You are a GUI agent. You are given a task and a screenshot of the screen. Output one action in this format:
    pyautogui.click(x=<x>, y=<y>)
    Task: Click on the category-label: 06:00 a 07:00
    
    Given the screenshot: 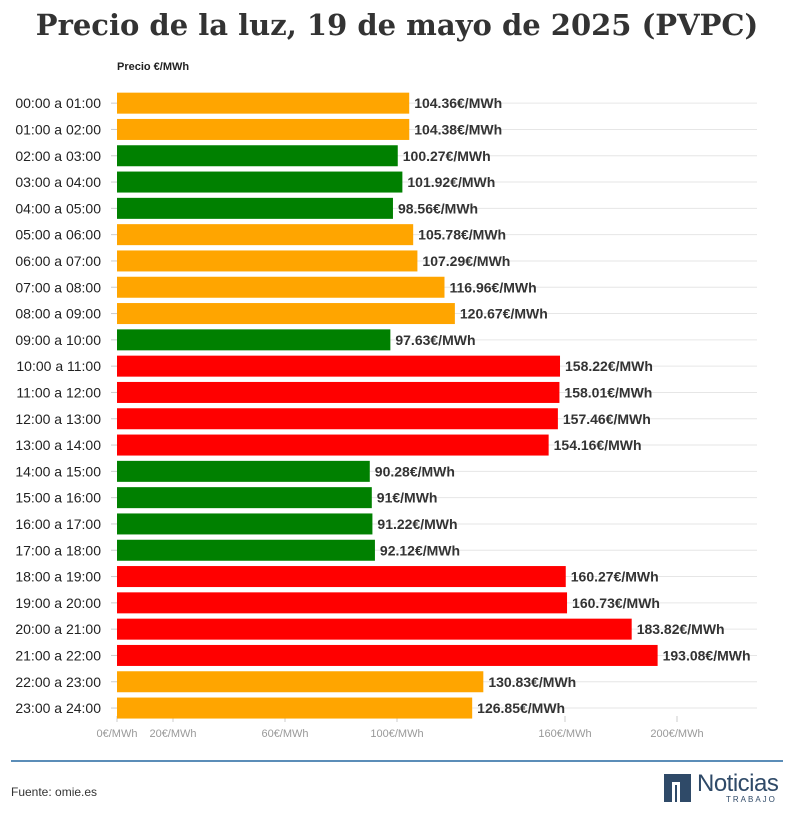 What is the action you would take?
    pyautogui.click(x=58, y=261)
    